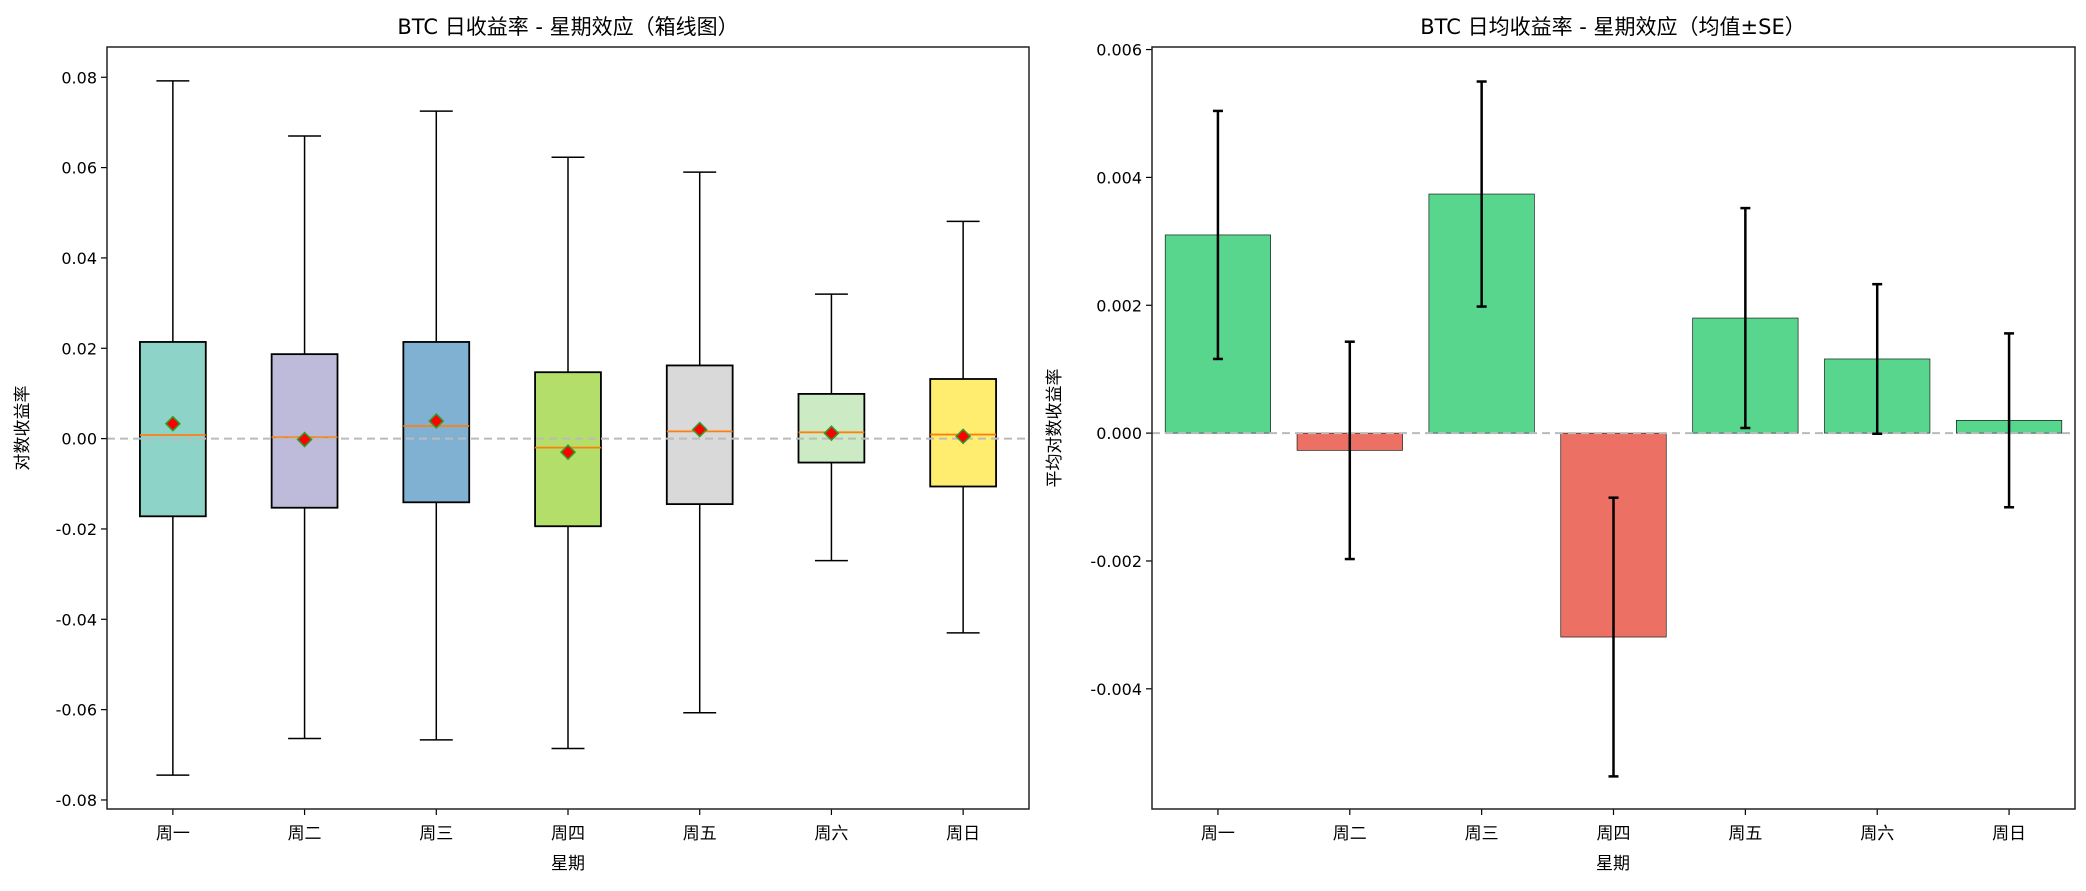 The width and height of the screenshot is (2086, 891). What do you see at coordinates (1116, 689) in the screenshot?
I see `y-tick-label: -0.004` at bounding box center [1116, 689].